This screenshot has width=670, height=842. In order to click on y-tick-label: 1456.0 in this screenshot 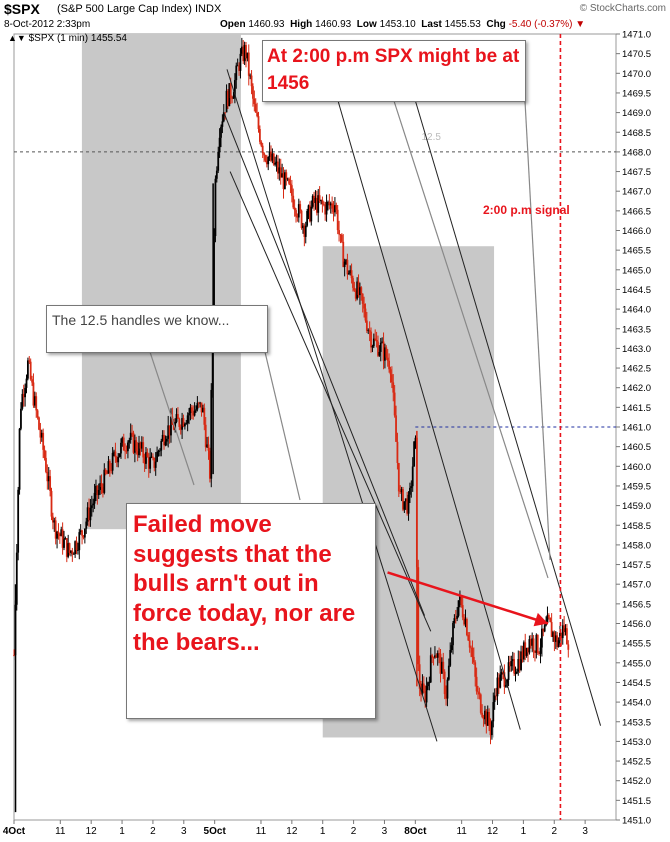, I will do `click(636, 624)`.